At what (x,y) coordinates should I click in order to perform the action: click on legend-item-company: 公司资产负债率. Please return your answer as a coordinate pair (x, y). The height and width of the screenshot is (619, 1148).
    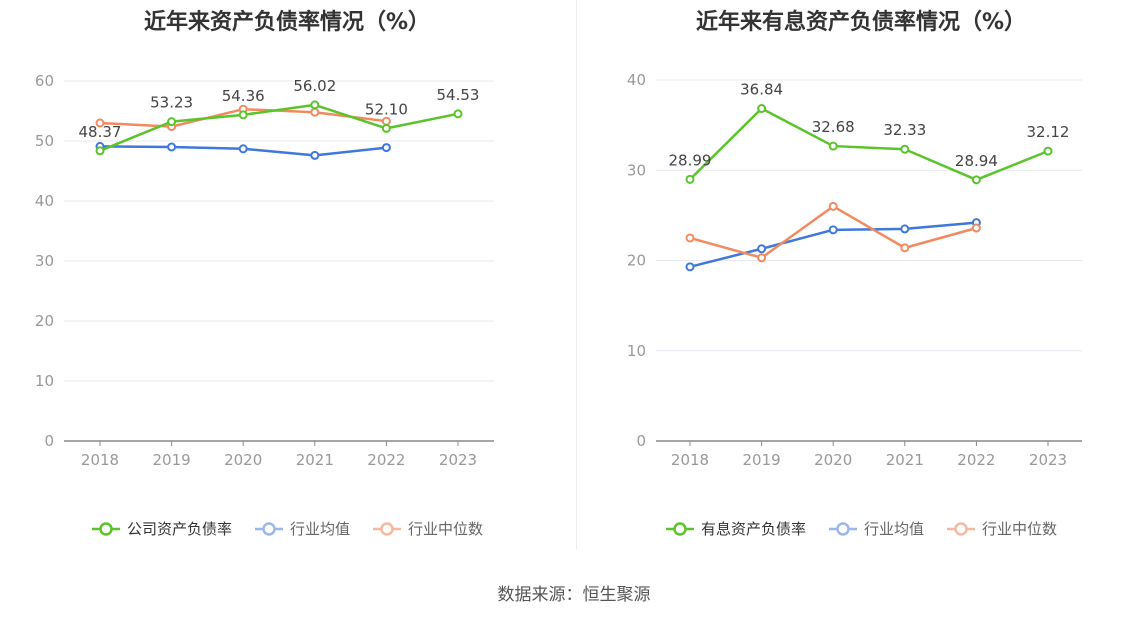
    Looking at the image, I should click on (161, 528).